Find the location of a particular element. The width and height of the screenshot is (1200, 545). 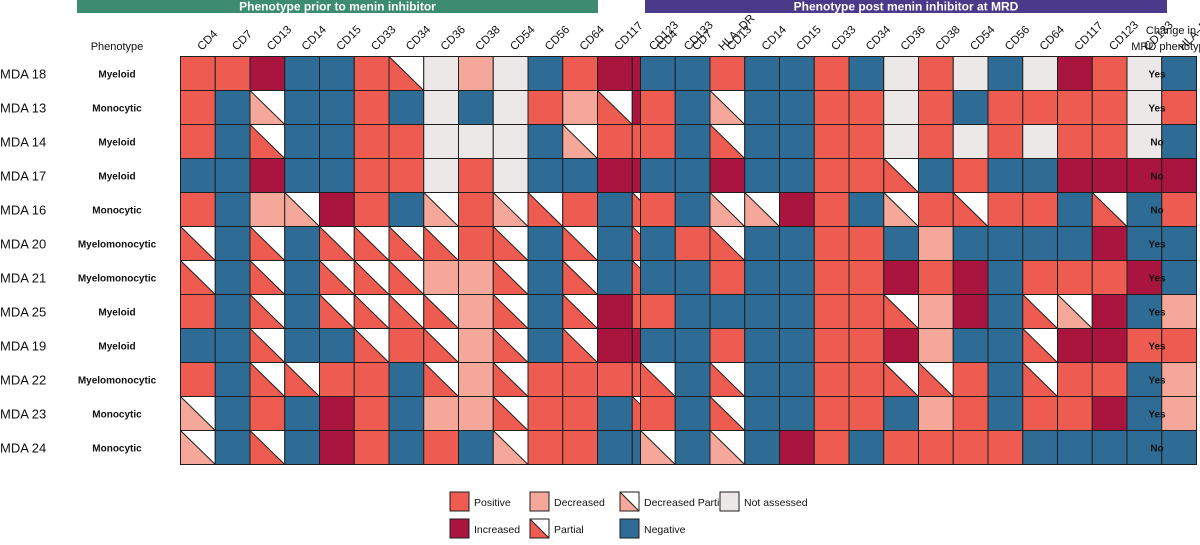

legend-swatch is located at coordinates (629, 528).